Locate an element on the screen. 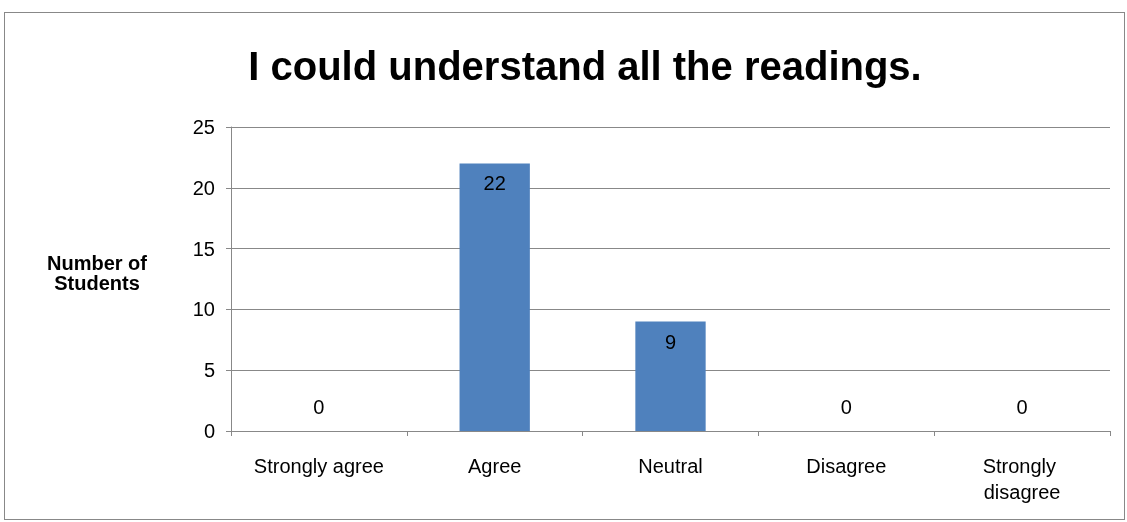  data-label: 9 is located at coordinates (670, 341).